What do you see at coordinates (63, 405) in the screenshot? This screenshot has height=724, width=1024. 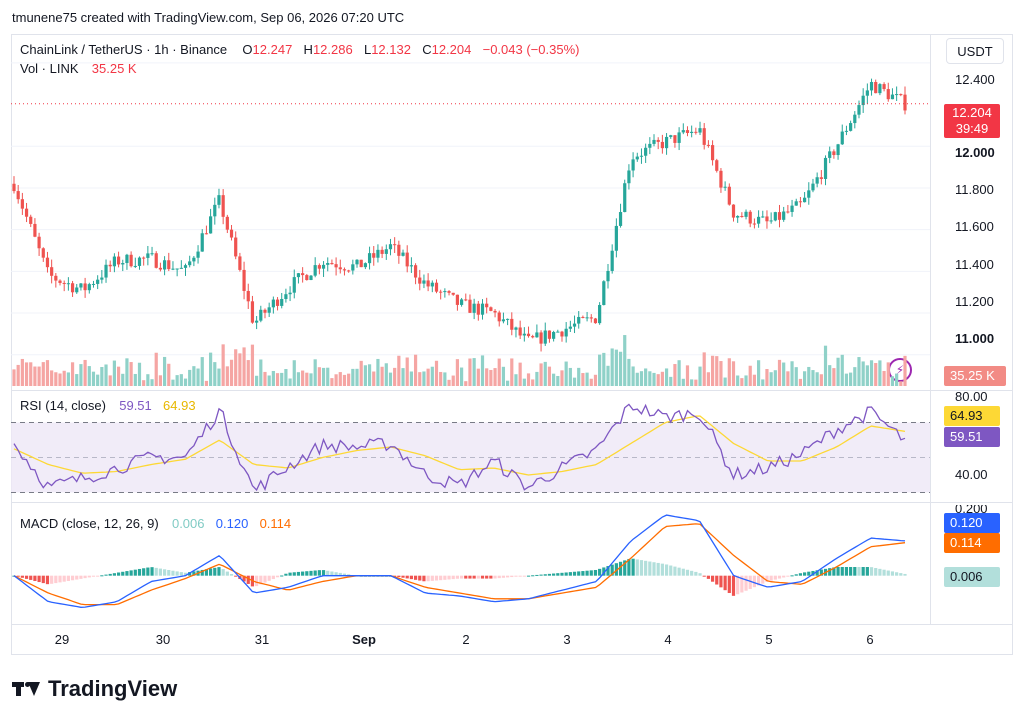 I see `rsi-title: RSI (14, close)` at bounding box center [63, 405].